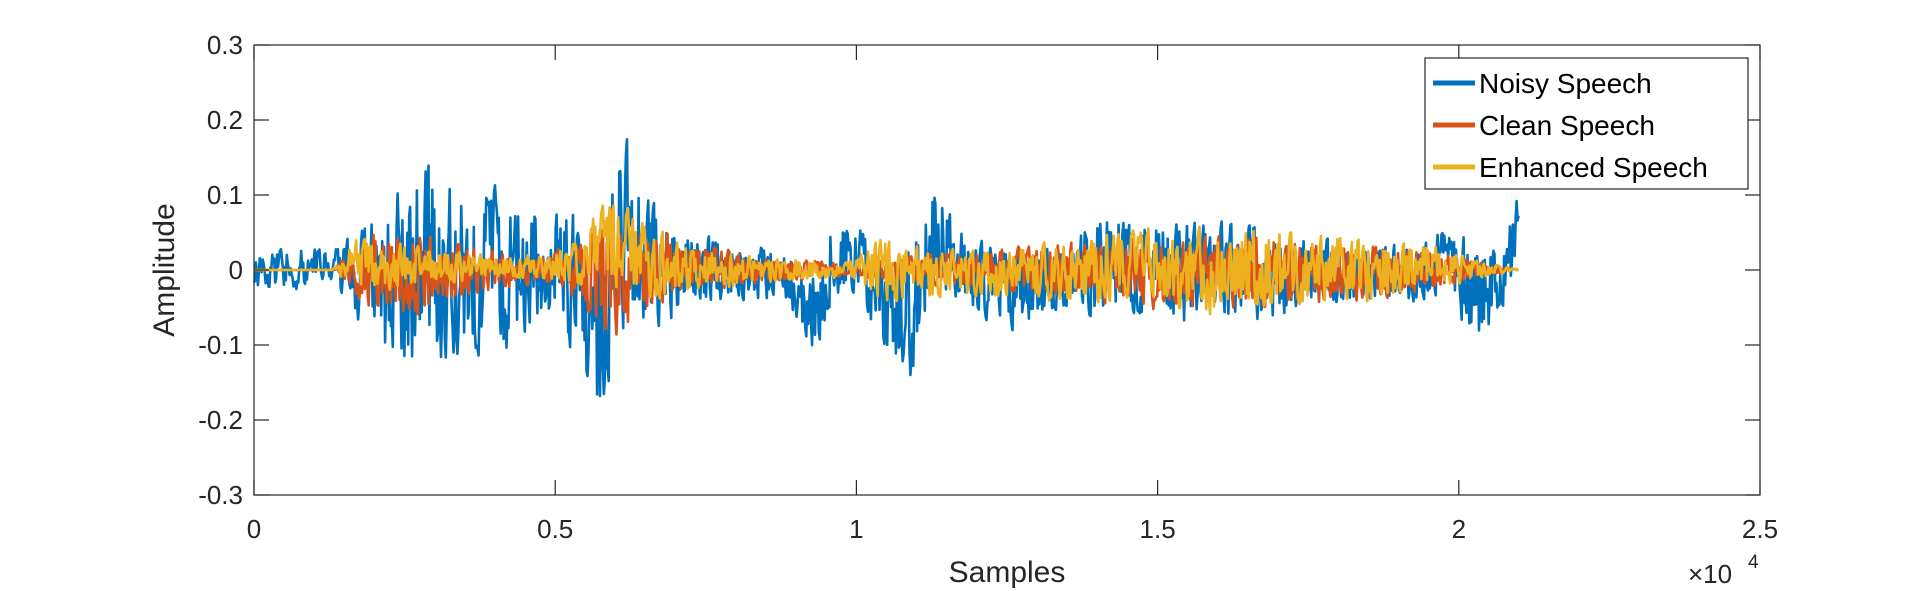  Describe the element at coordinates (225, 195) in the screenshot. I see `y-tick-label: 0.1` at that location.